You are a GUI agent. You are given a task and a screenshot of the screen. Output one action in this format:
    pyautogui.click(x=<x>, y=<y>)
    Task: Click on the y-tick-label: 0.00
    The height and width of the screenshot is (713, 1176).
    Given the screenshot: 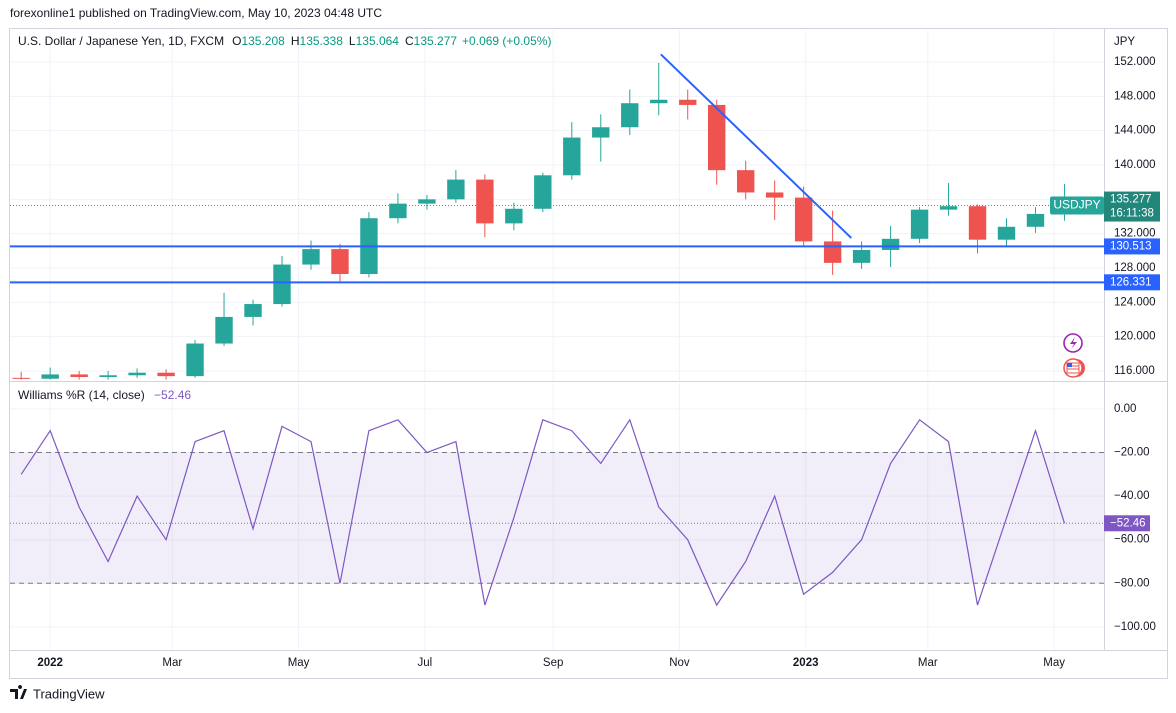 What is the action you would take?
    pyautogui.click(x=1125, y=409)
    